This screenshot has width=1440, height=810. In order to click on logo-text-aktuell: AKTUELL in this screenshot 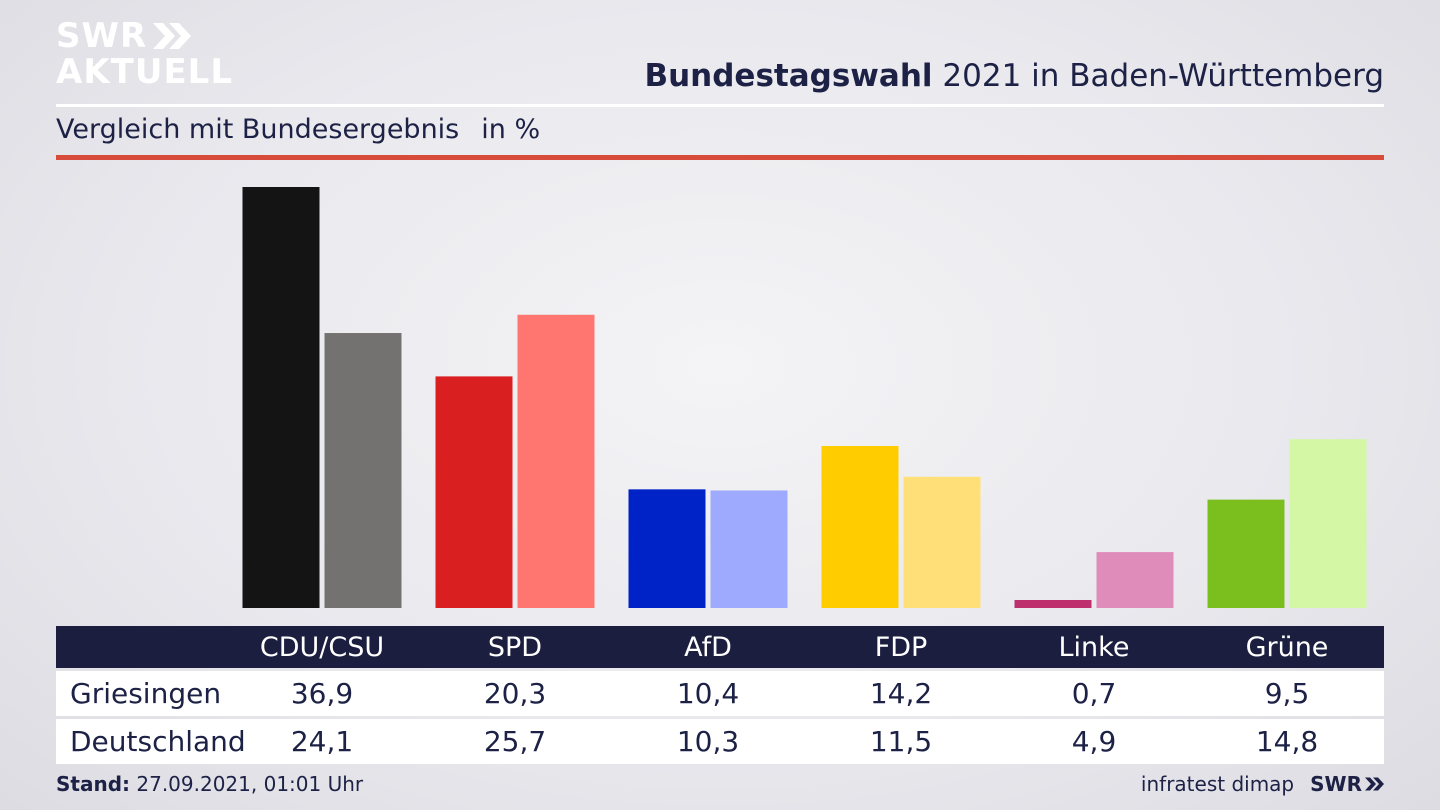, I will do `click(145, 72)`.